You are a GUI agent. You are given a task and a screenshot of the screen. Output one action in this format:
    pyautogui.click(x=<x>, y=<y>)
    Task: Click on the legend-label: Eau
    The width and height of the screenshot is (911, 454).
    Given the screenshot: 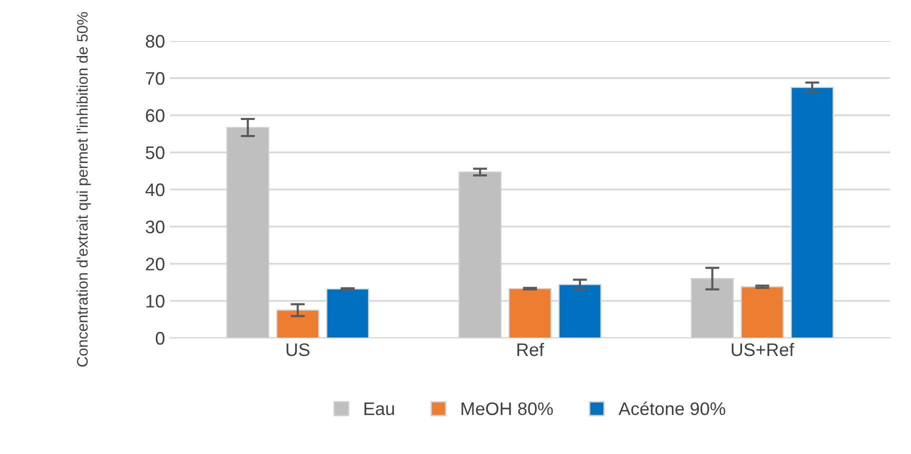 What is the action you would take?
    pyautogui.click(x=379, y=409)
    